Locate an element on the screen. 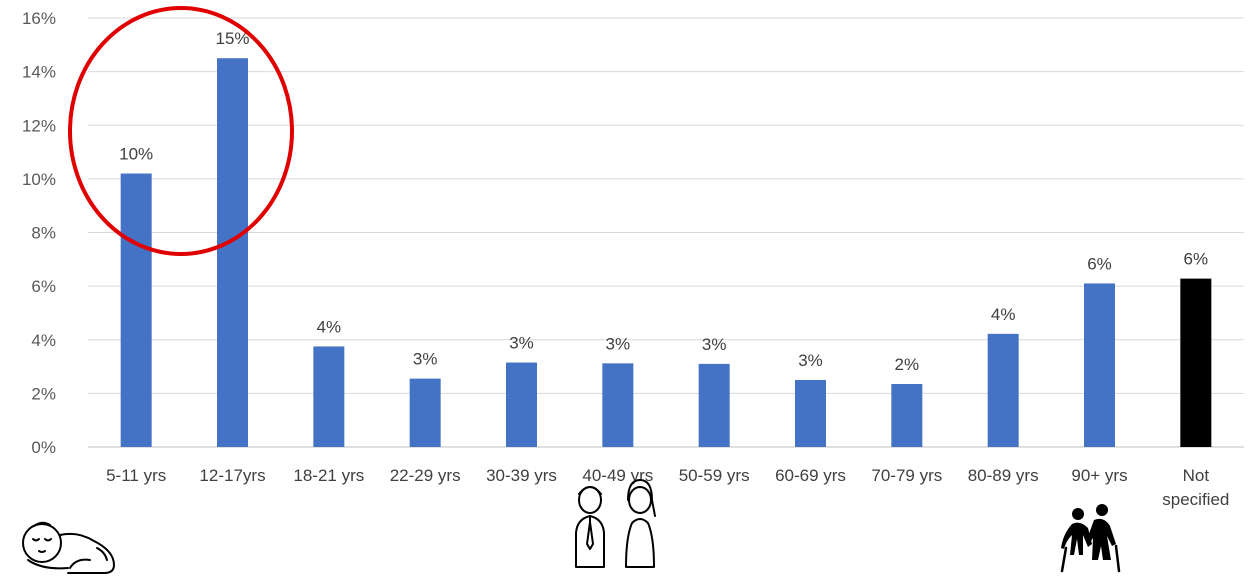  x-category-label-line: 22-29 yrs is located at coordinates (425, 475).